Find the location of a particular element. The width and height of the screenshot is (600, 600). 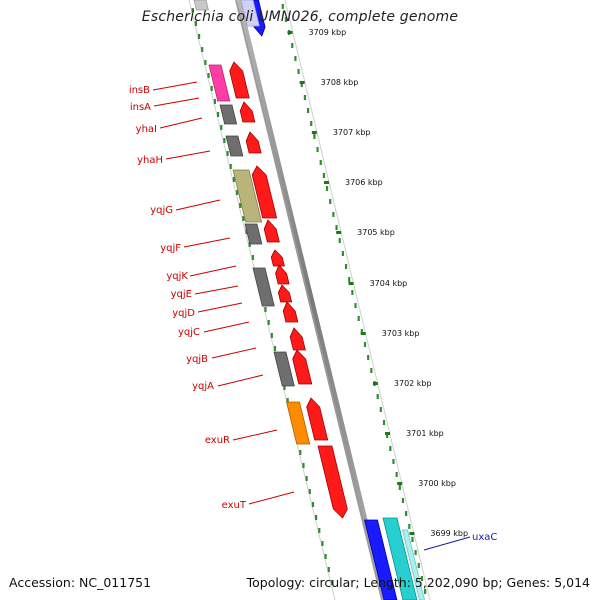

scale-tick-label: 3701 kbp is located at coordinates (425, 433).